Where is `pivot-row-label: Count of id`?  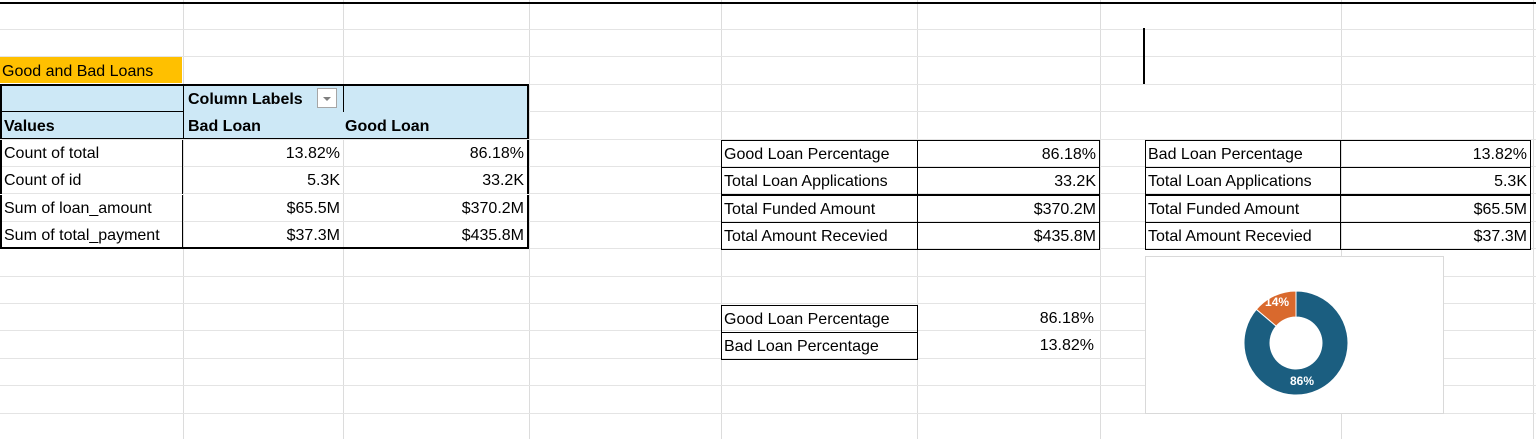 pivot-row-label: Count of id is located at coordinates (91, 180).